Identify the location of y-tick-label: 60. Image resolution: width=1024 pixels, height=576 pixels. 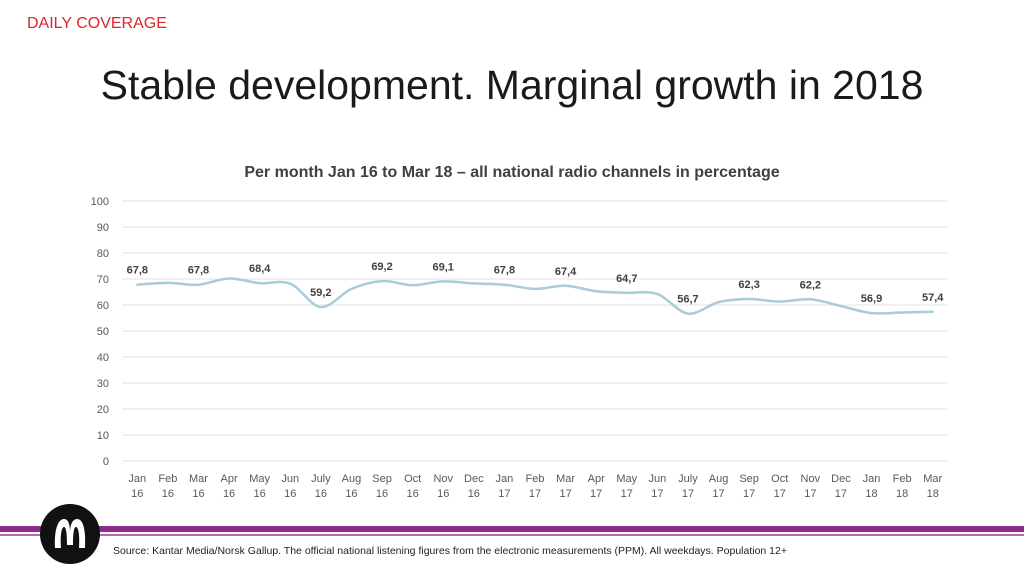
(103, 306).